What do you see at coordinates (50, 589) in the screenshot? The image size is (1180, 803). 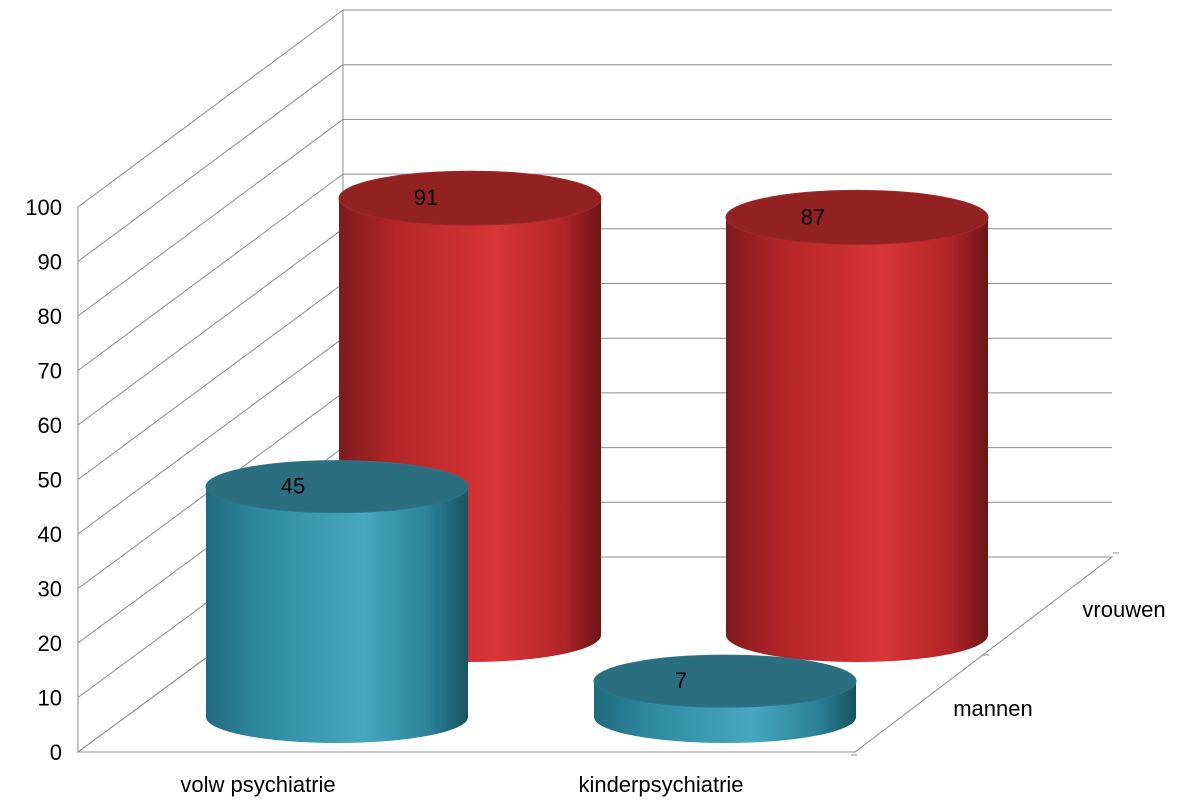 I see `y-tick-label: 30` at bounding box center [50, 589].